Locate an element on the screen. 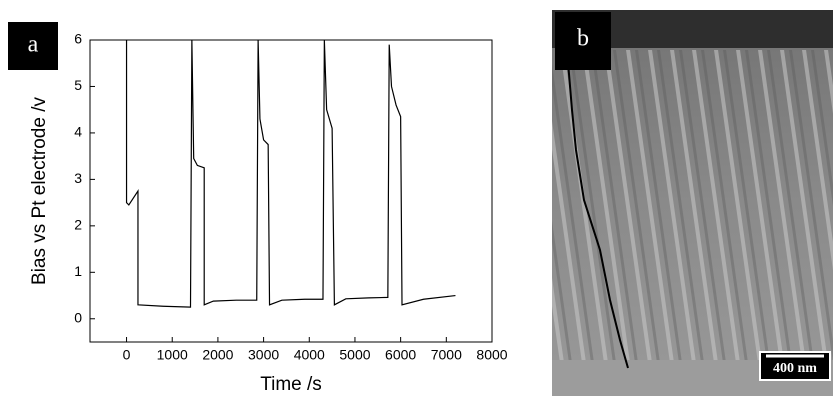 This screenshot has width=833, height=406. y-tick-label: 0 is located at coordinates (78, 317).